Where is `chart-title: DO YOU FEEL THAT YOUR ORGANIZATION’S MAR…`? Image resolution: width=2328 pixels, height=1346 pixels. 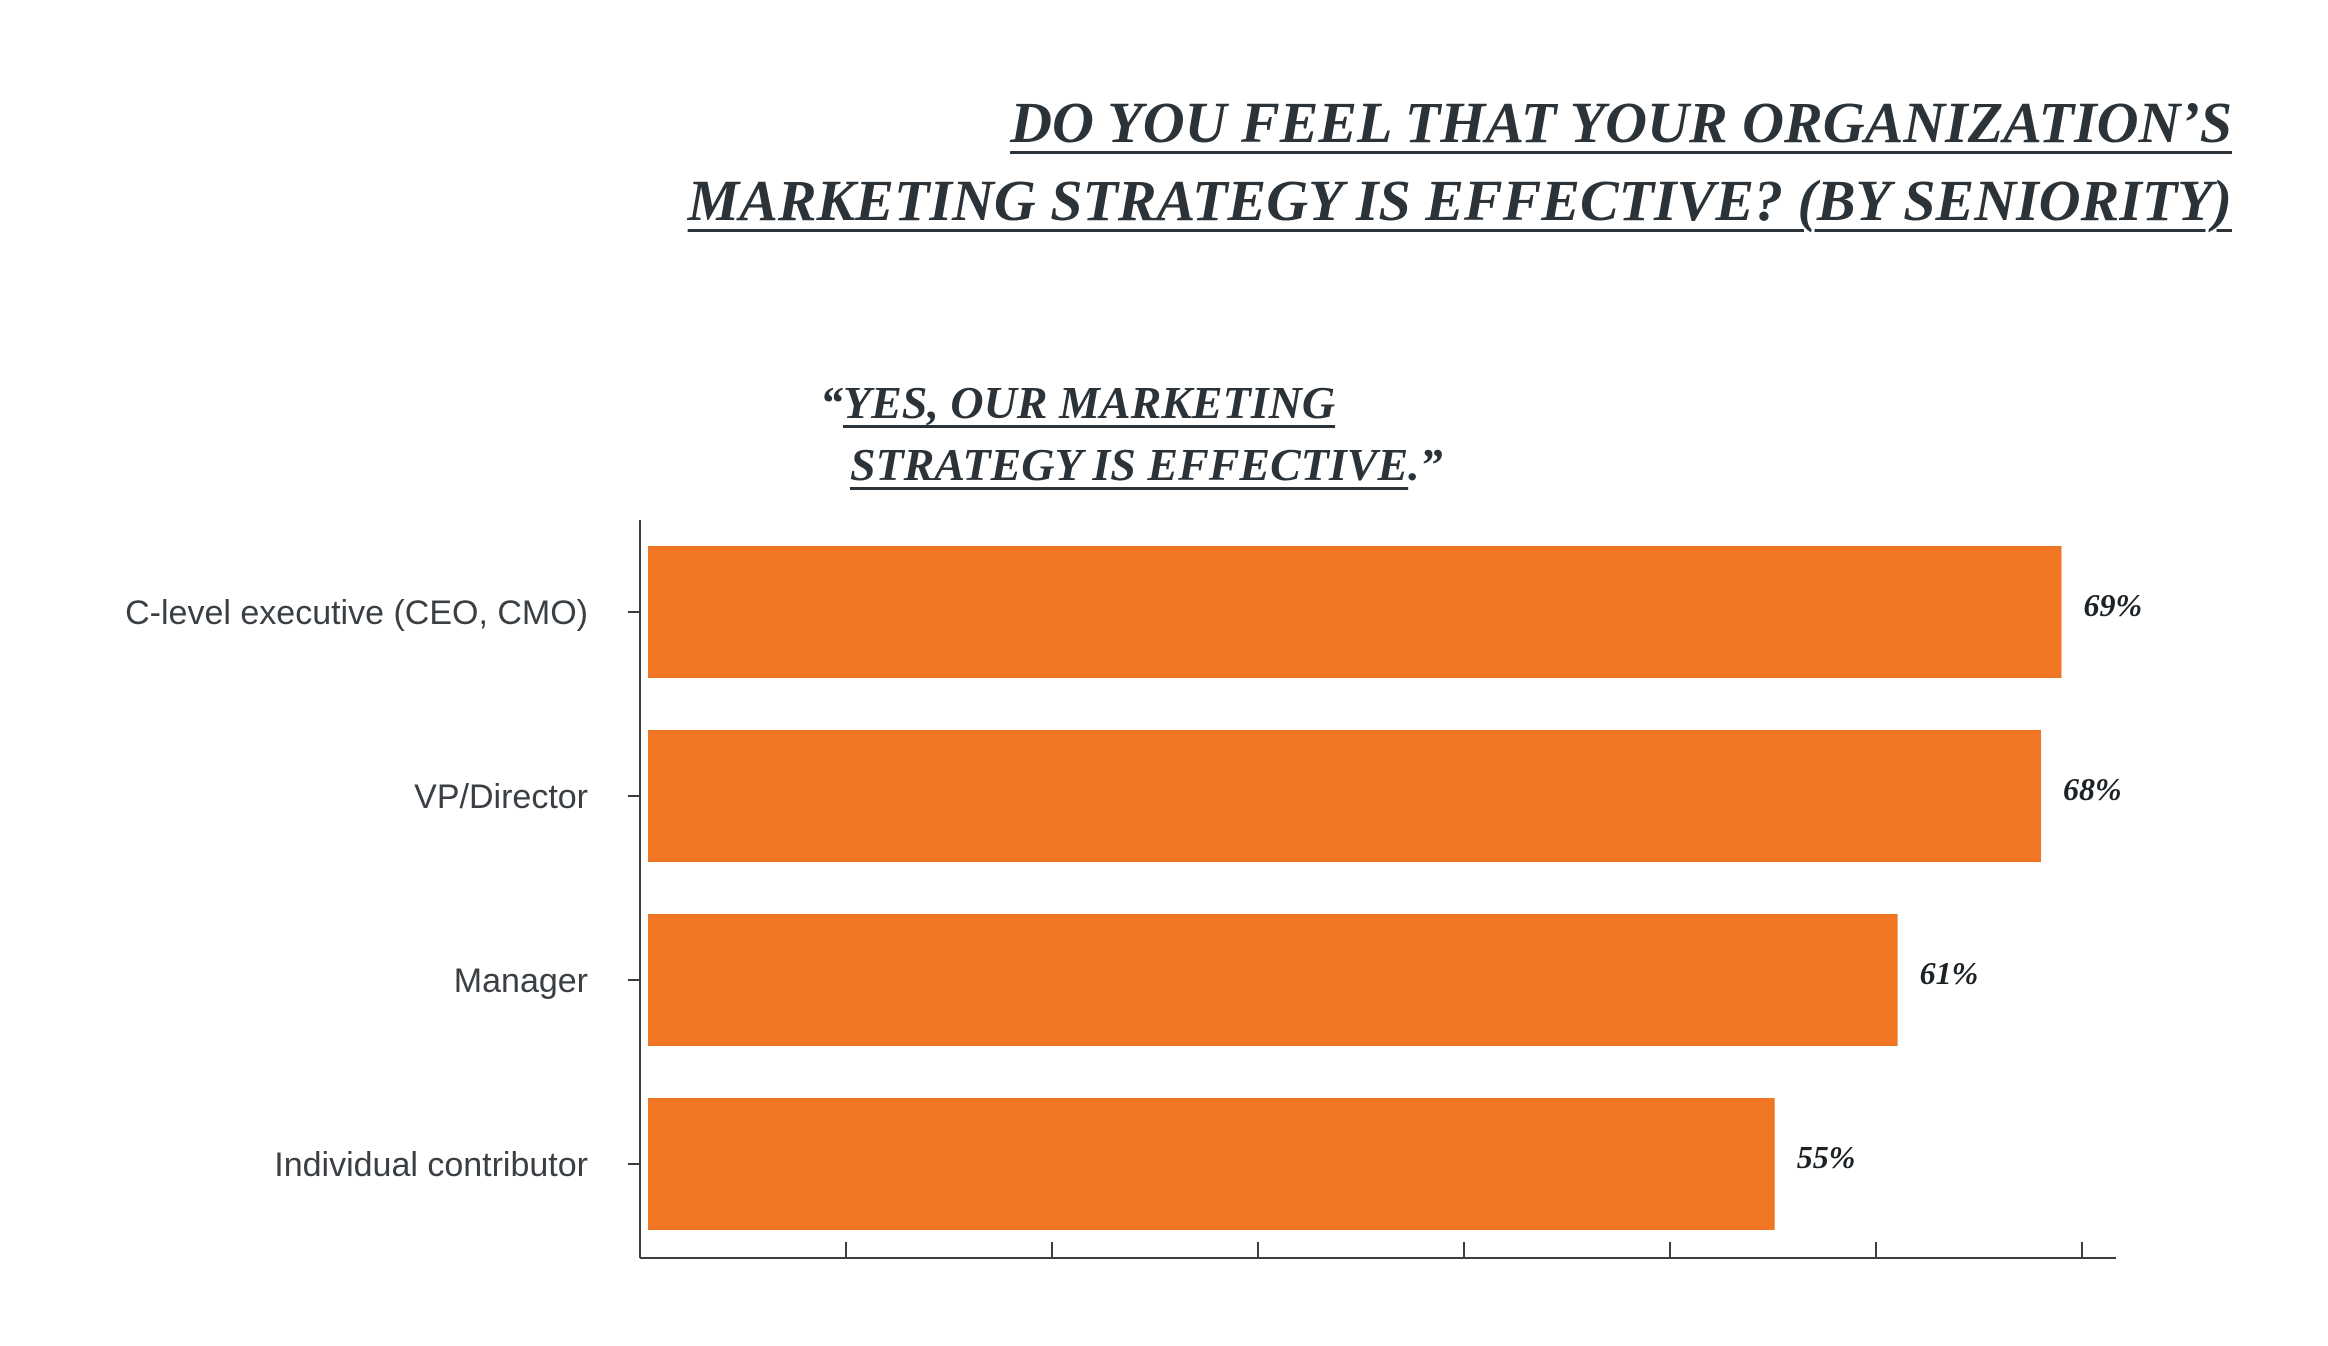 chart-title: DO YOU FEEL THAT YOUR ORGANIZATION’S MAR… is located at coordinates (1332, 162).